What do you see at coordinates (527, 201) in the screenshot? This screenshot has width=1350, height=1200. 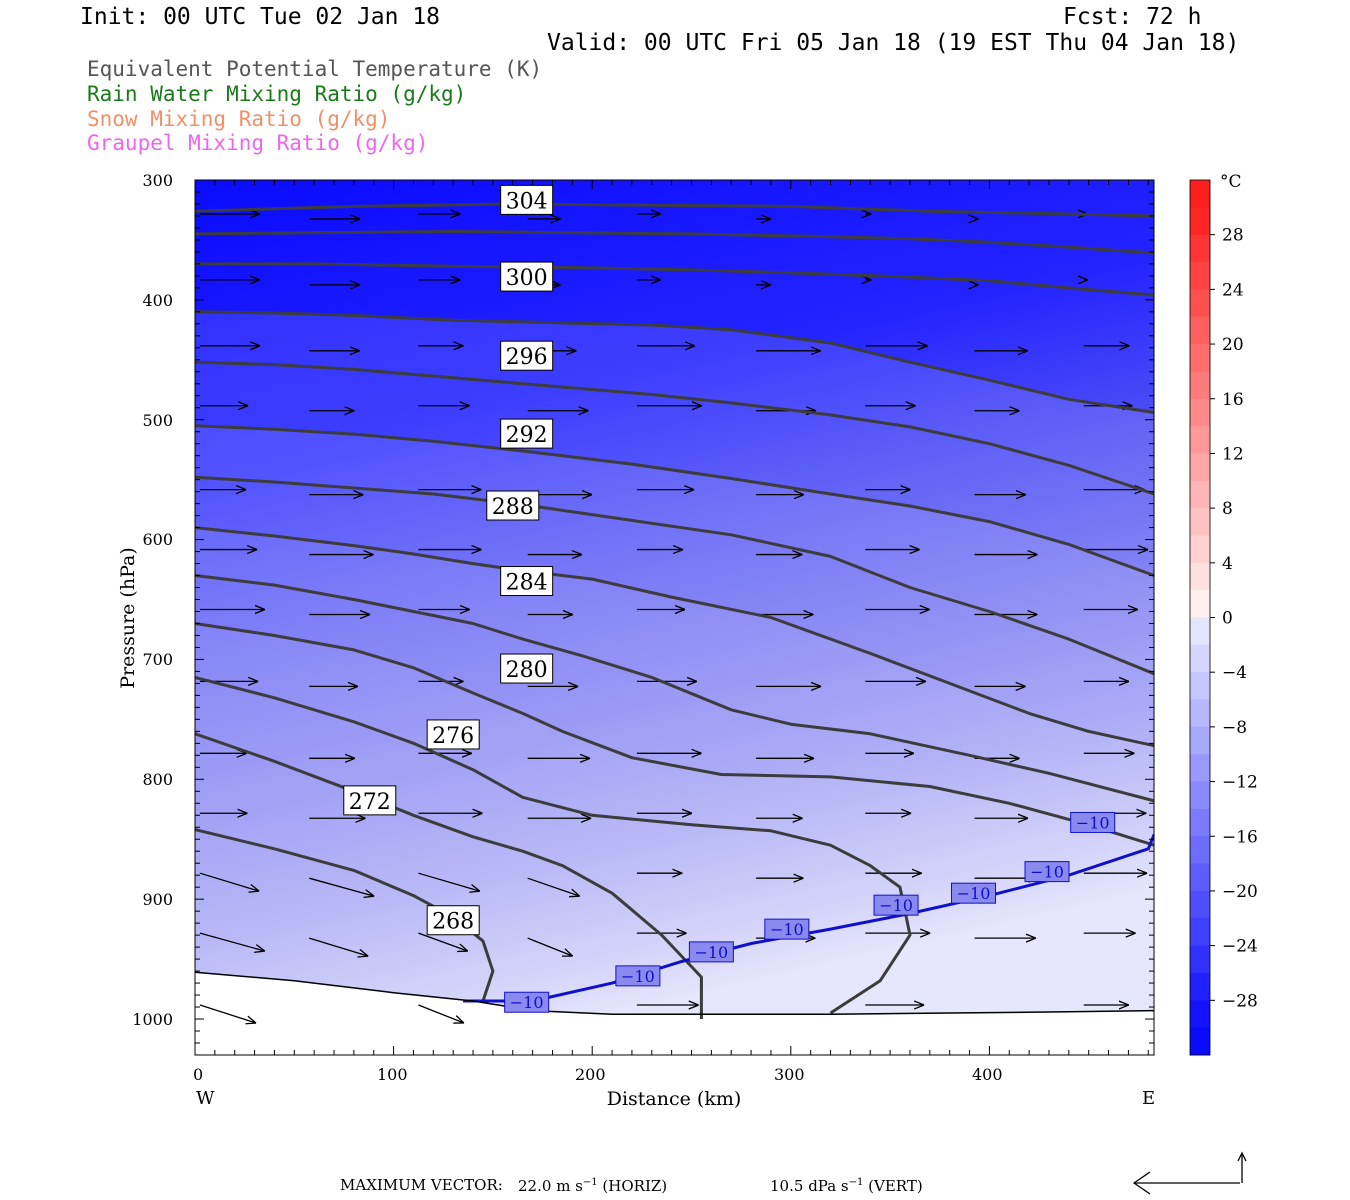 I see `contour-label: 304` at bounding box center [527, 201].